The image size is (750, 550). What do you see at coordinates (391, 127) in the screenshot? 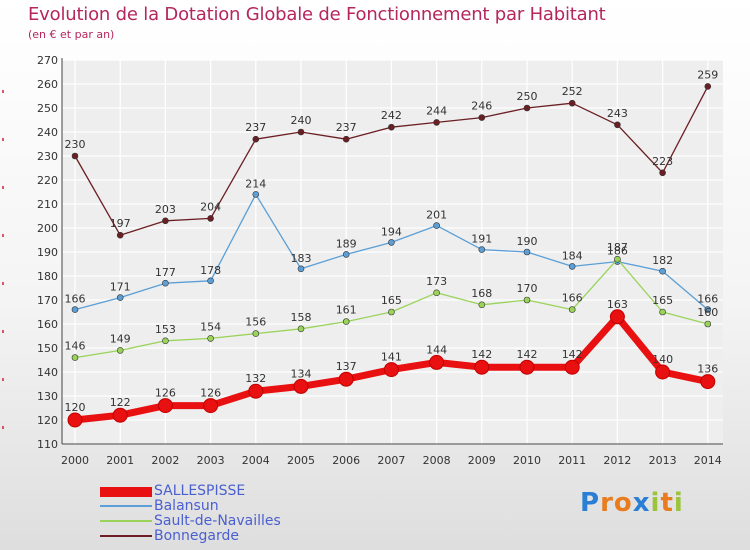
I see `point-bonnegarde-2007` at bounding box center [391, 127].